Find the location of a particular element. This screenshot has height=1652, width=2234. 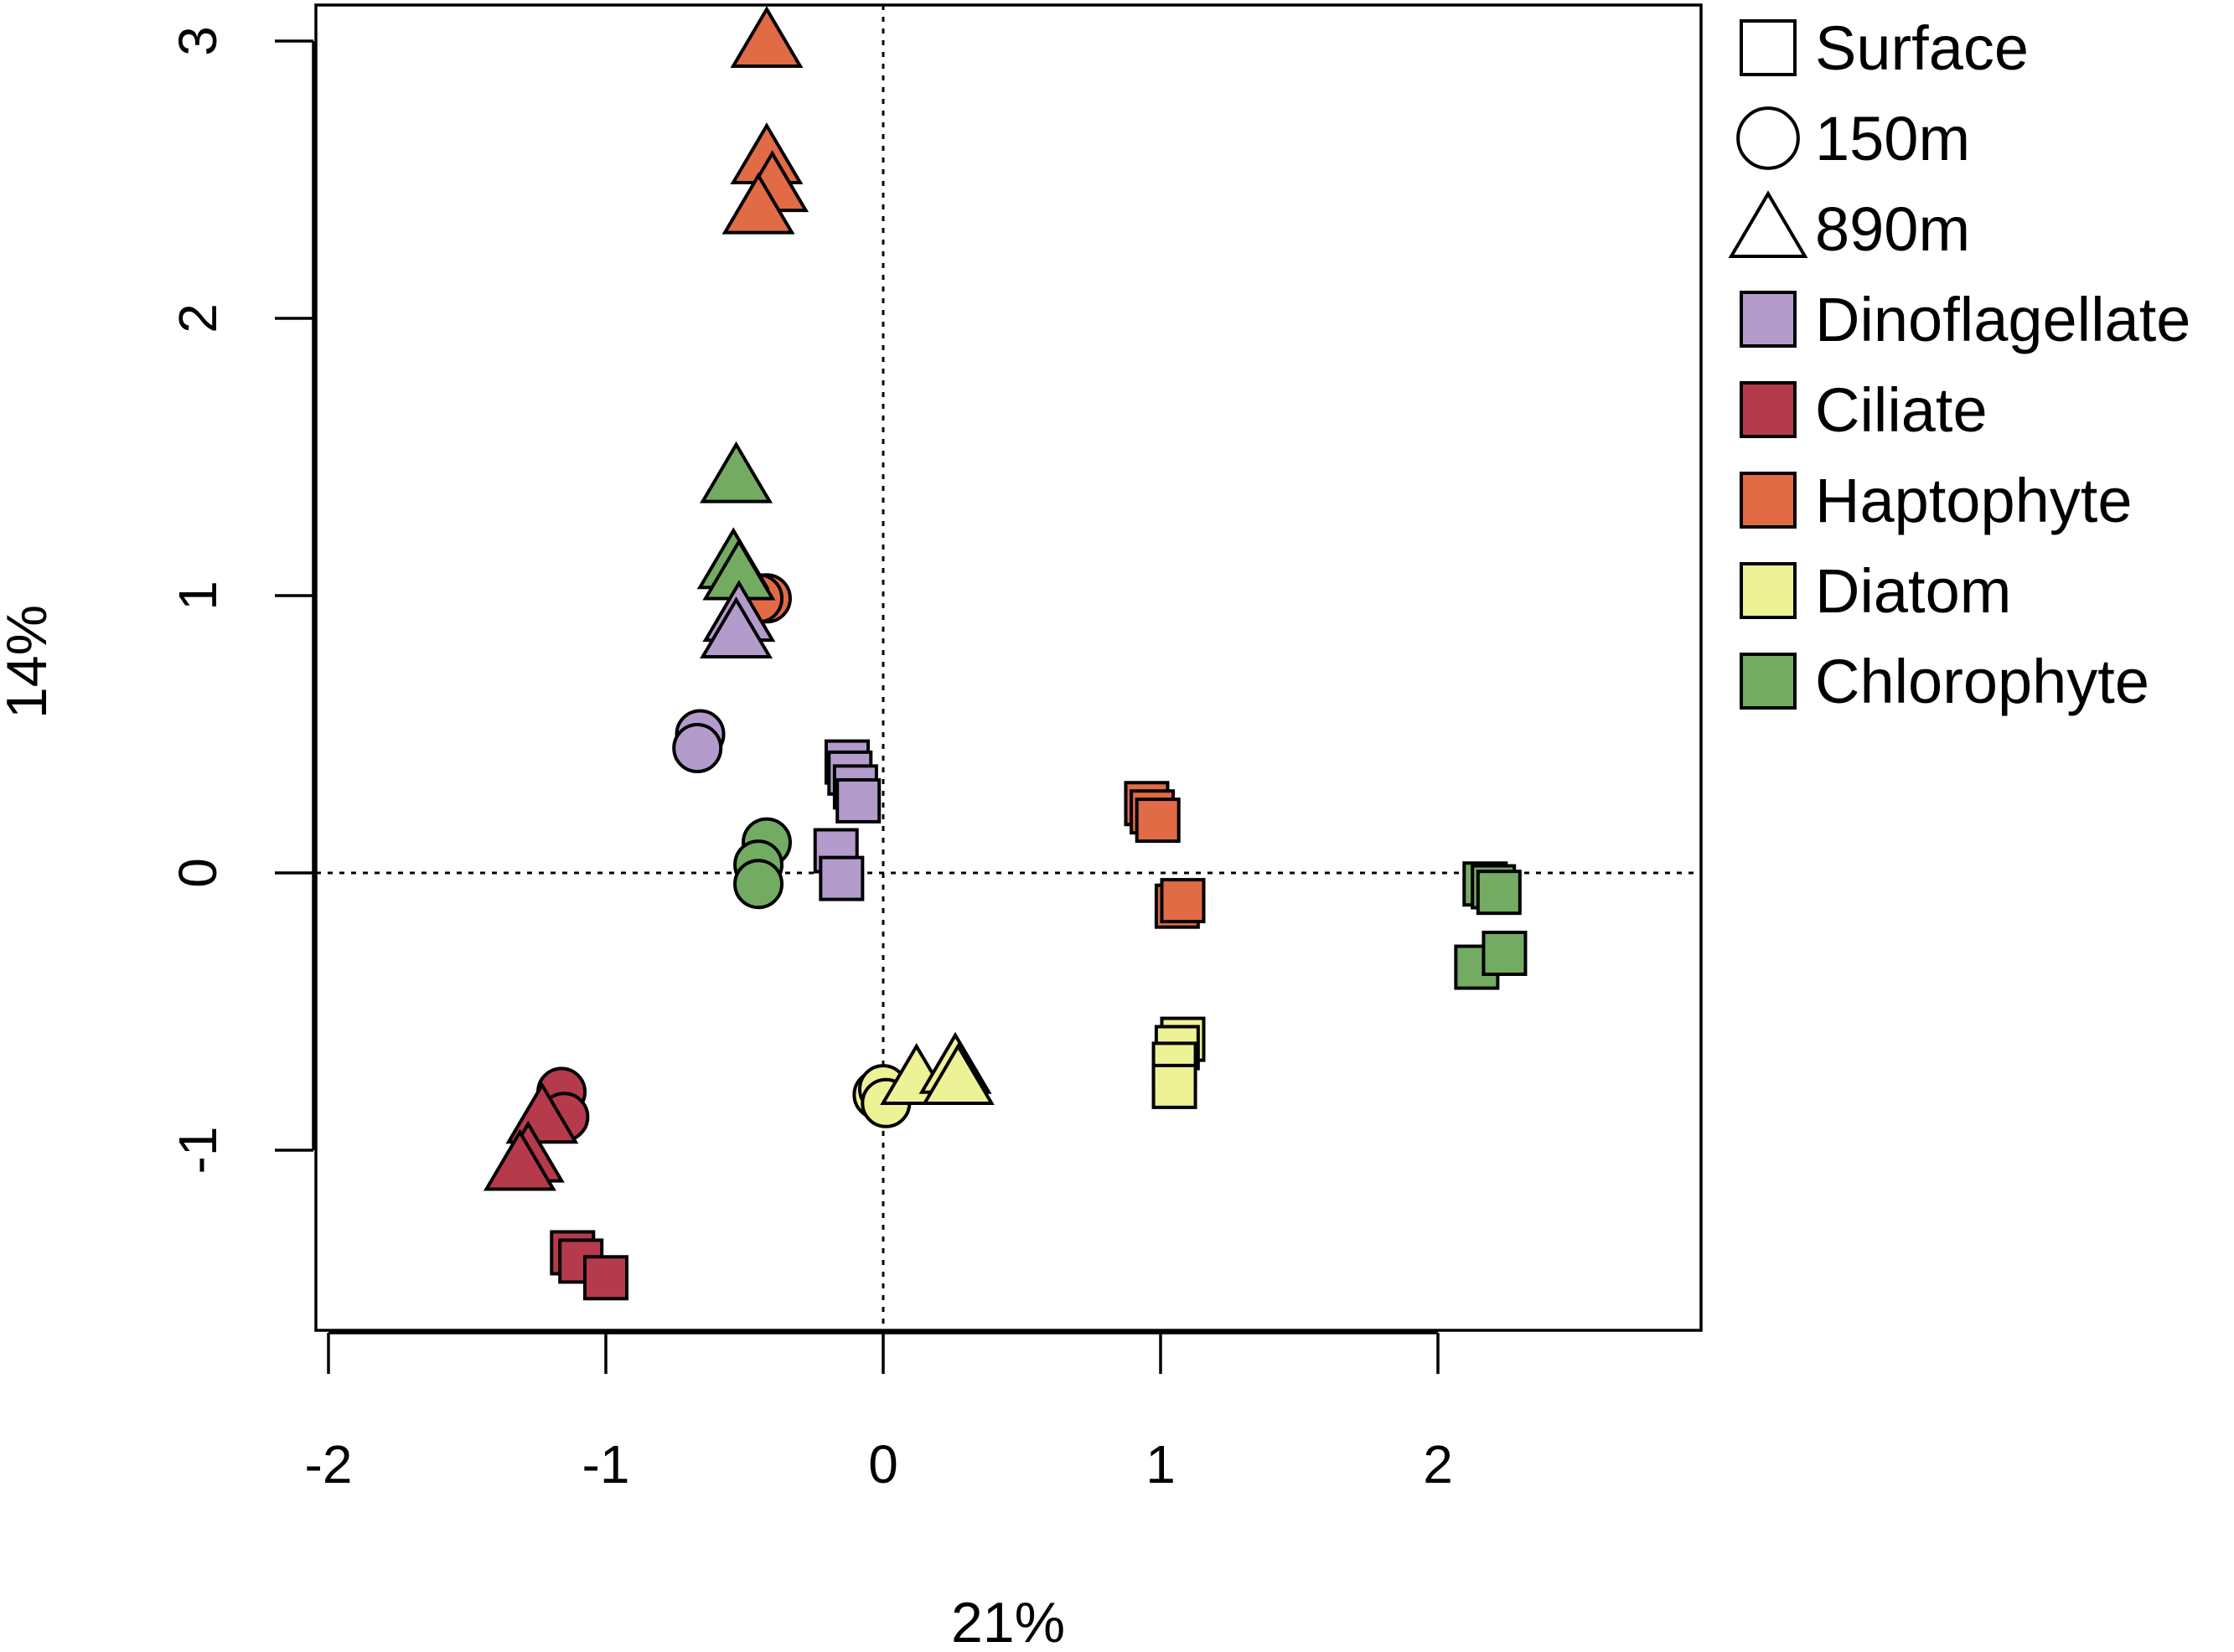

legend-item-890m: 890m is located at coordinates (1849, 227).